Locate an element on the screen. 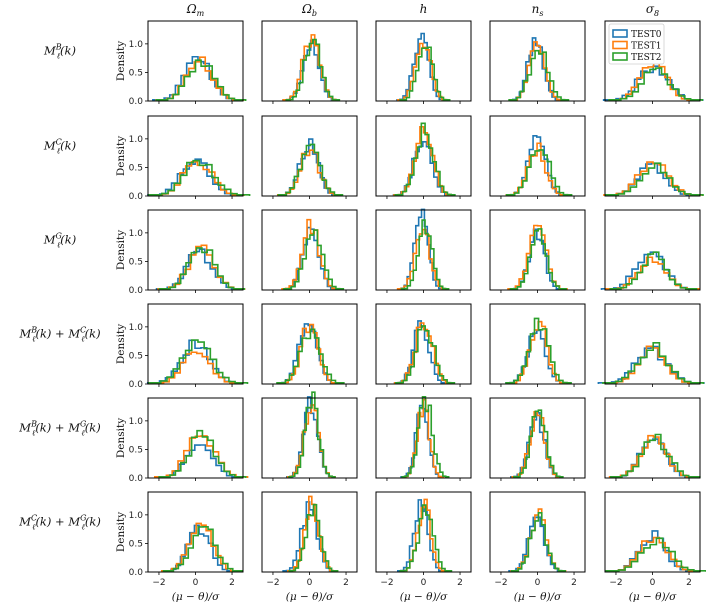 Image resolution: width=706 pixels, height=606 pixels. histogram-test2-r2-c5 is located at coordinates (654, 179).